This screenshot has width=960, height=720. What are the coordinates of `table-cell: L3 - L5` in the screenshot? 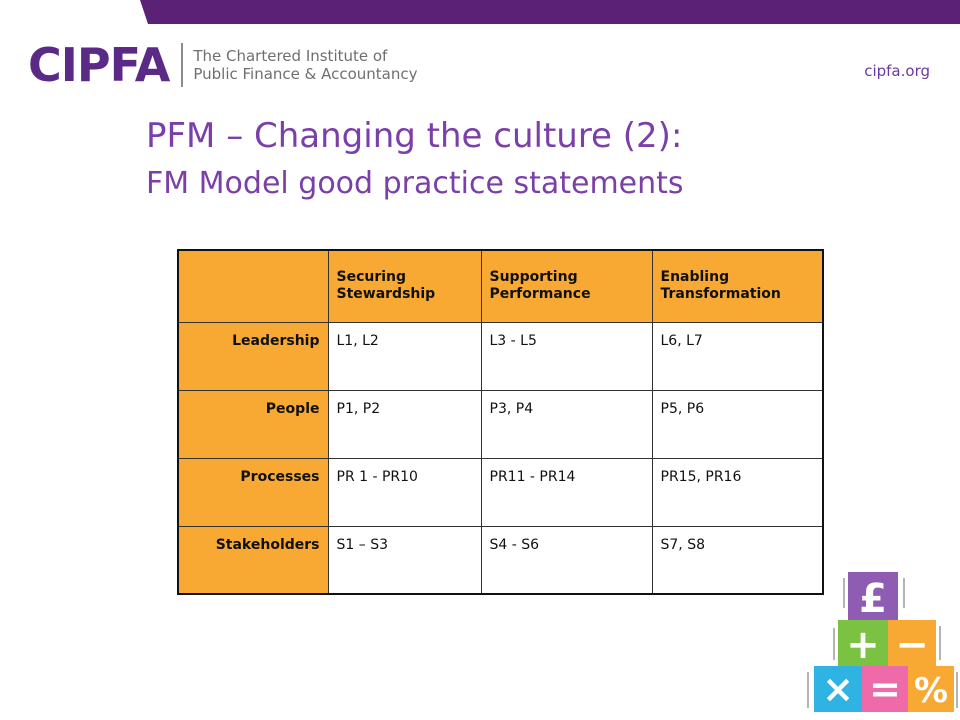 It's located at (566, 356).